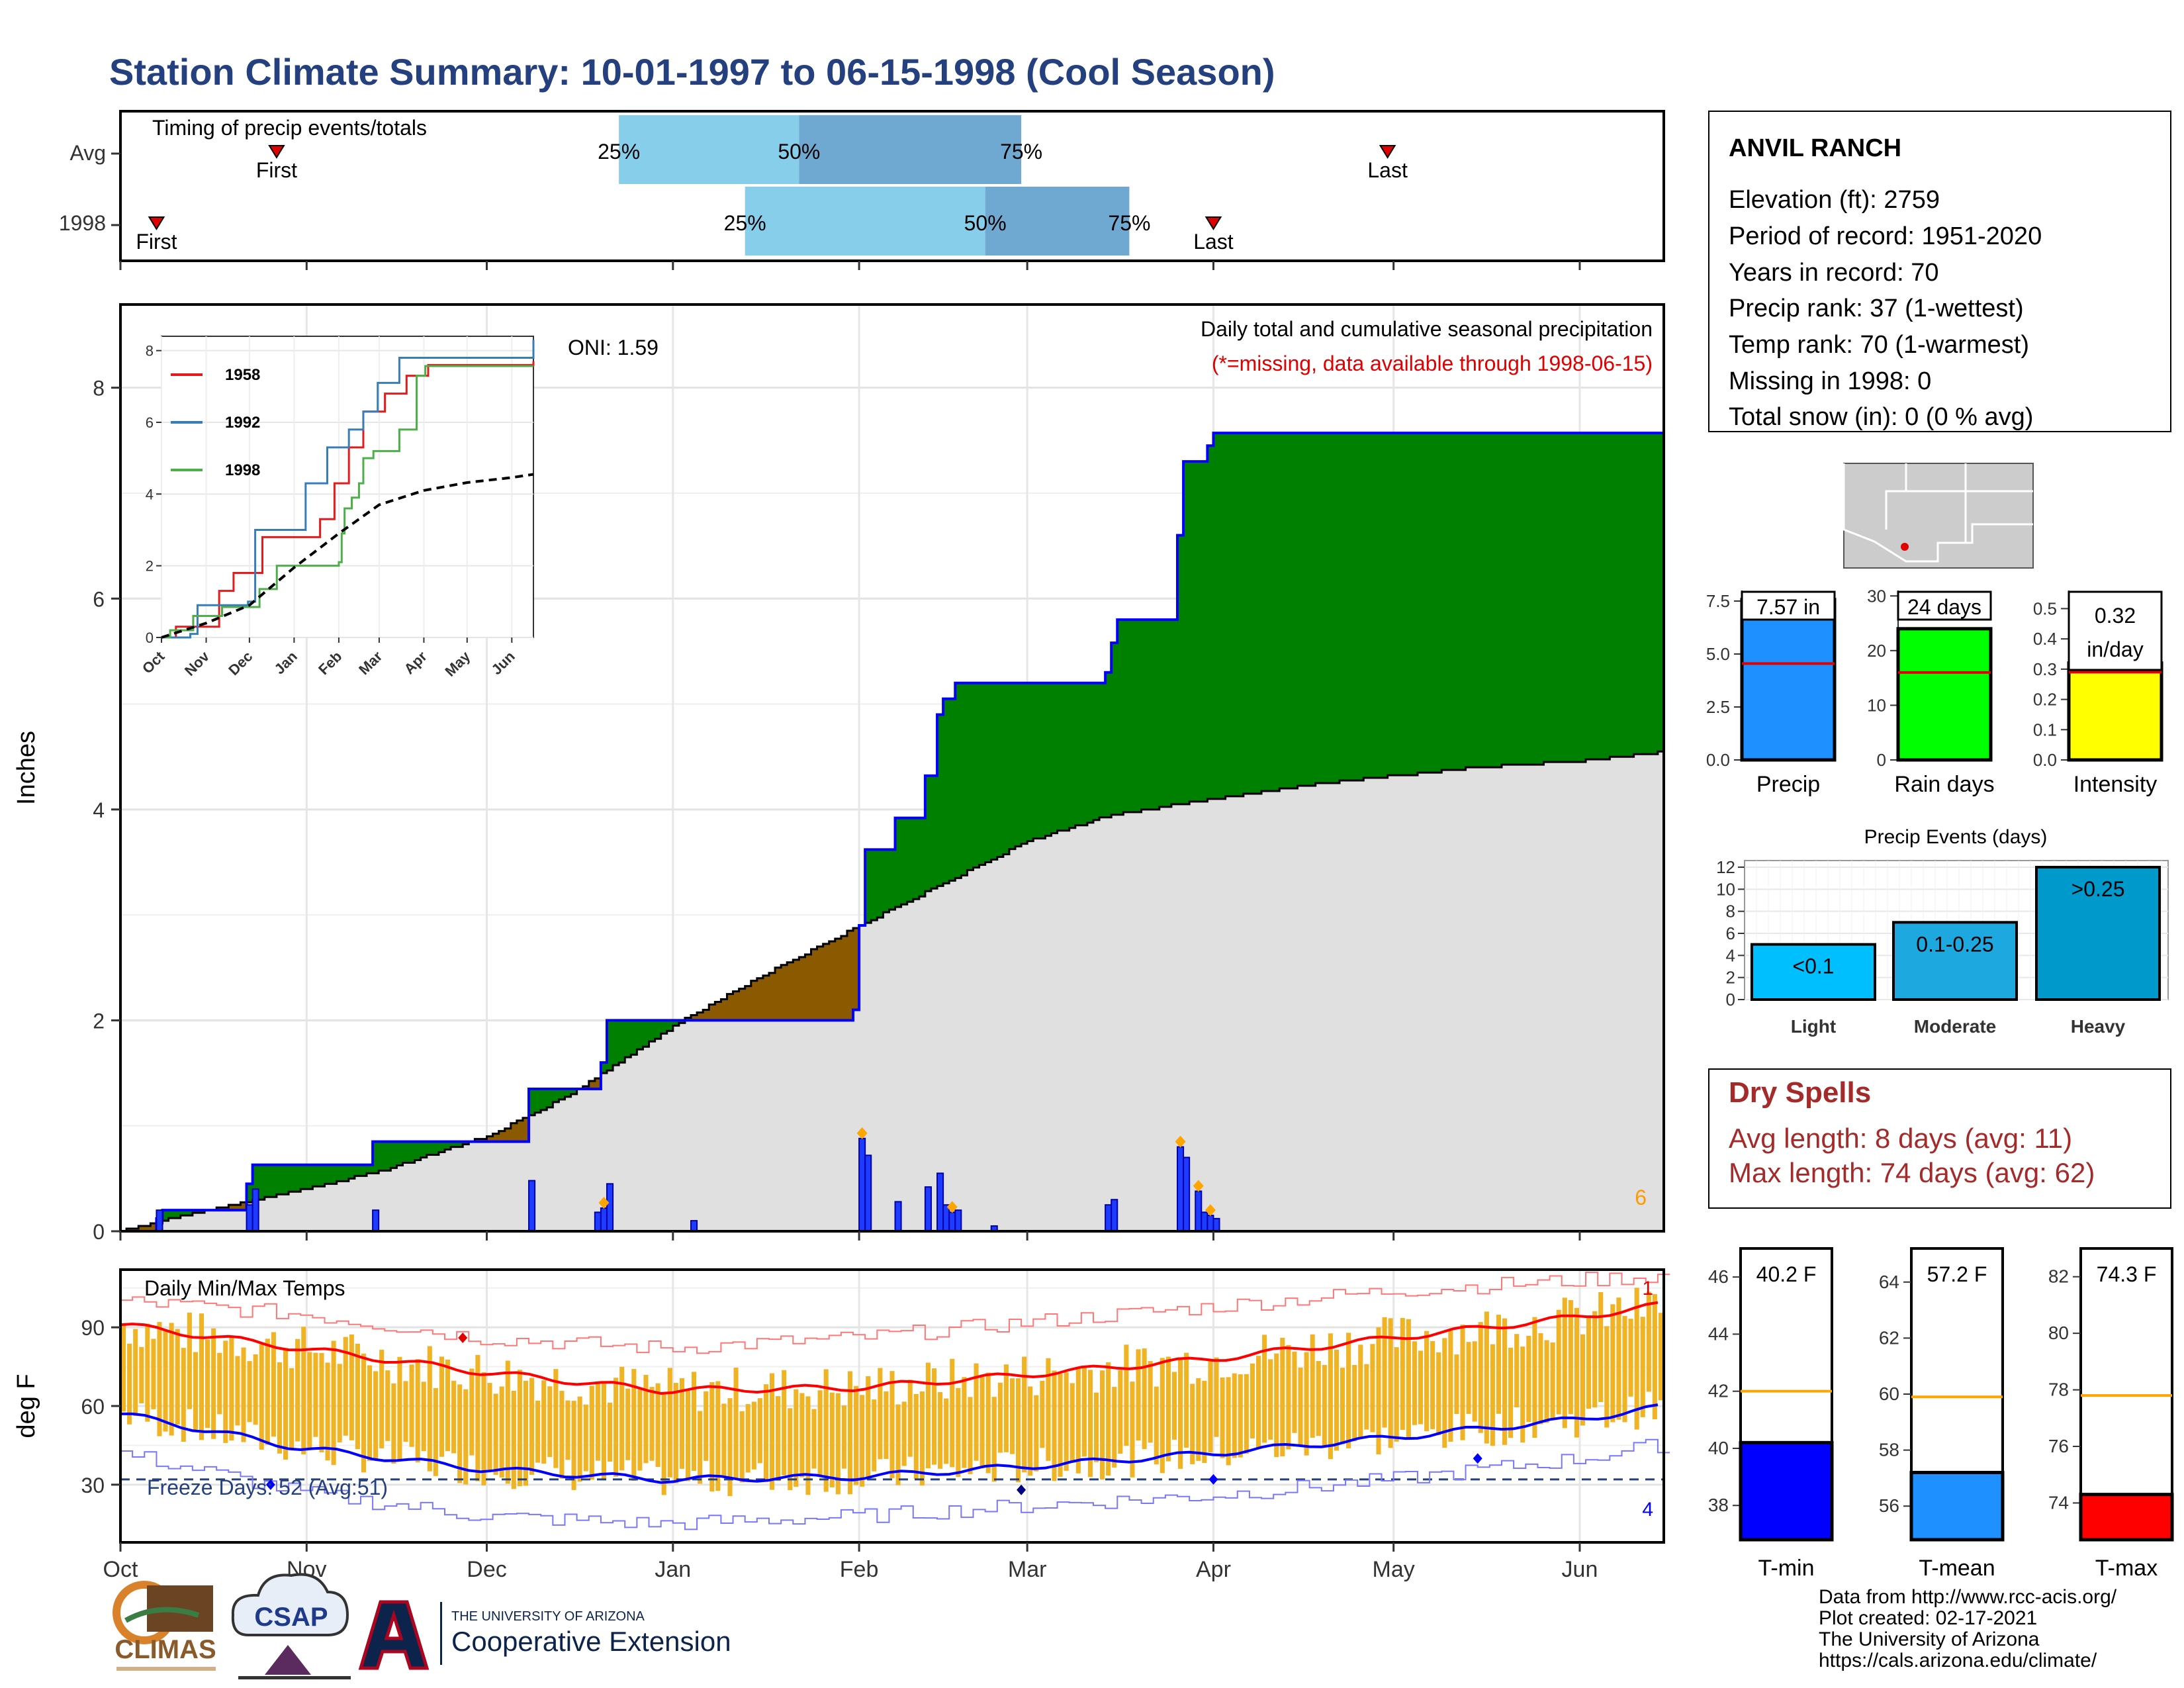 This screenshot has height=1688, width=2184. What do you see at coordinates (162, 1615) in the screenshot?
I see `climas-wave-icon` at bounding box center [162, 1615].